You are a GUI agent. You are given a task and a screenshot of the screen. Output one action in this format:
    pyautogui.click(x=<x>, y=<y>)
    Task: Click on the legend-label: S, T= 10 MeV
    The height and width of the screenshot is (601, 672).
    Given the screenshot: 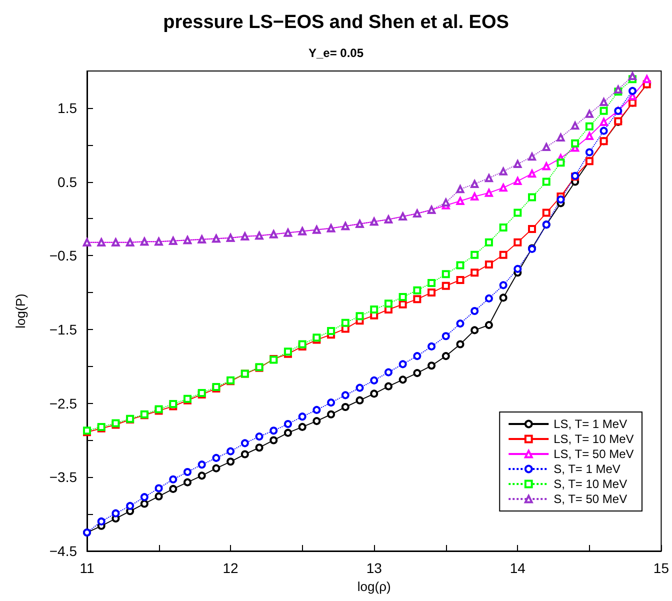 What is the action you would take?
    pyautogui.click(x=591, y=484)
    